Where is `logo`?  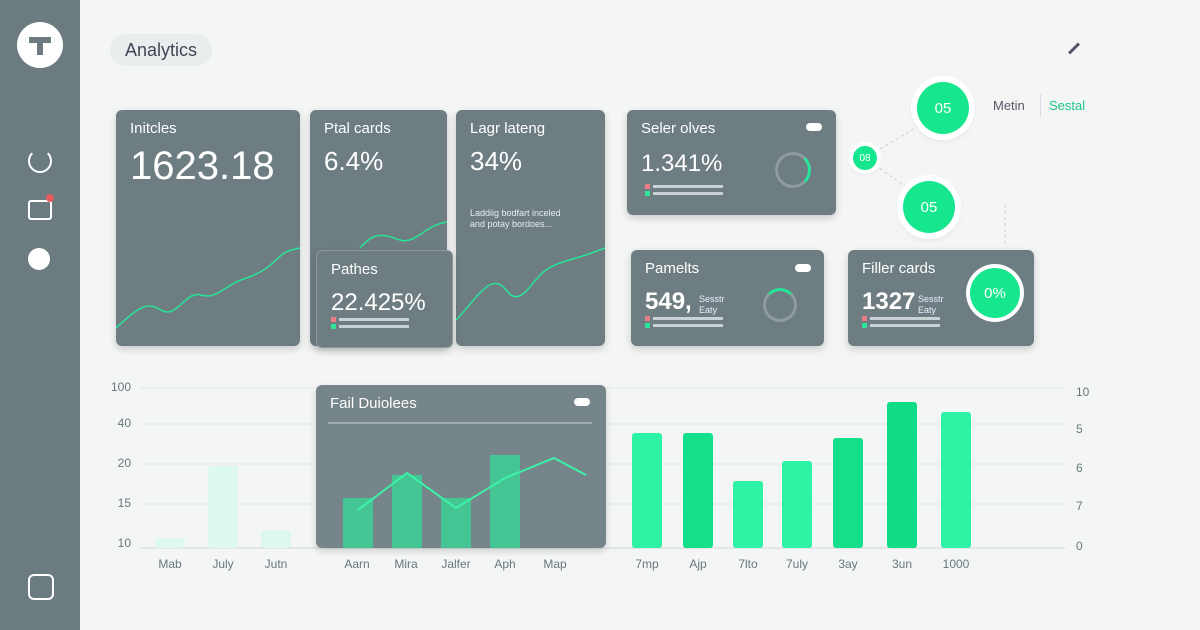
logo is located at coordinates (40, 45).